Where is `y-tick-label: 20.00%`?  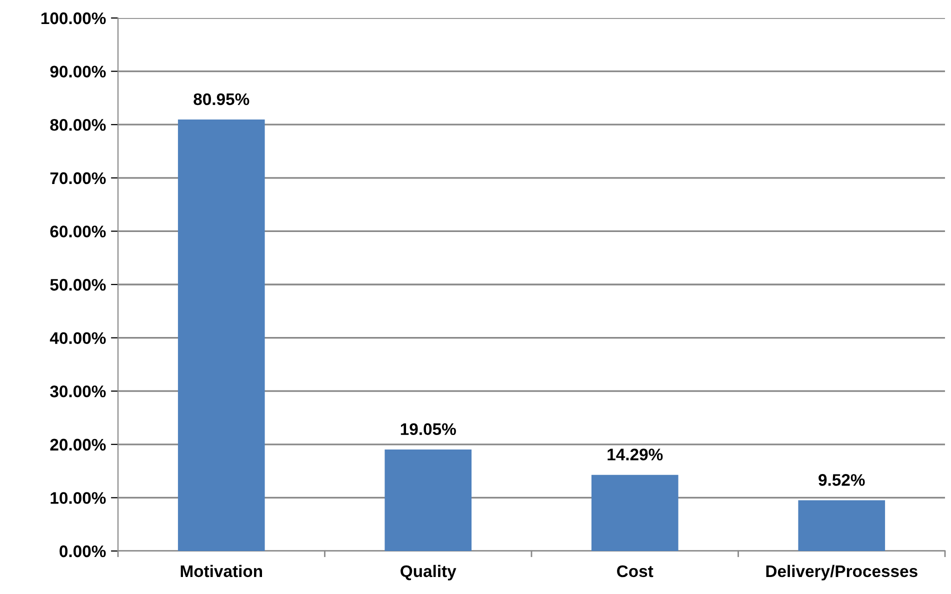
y-tick-label: 20.00% is located at coordinates (78, 444).